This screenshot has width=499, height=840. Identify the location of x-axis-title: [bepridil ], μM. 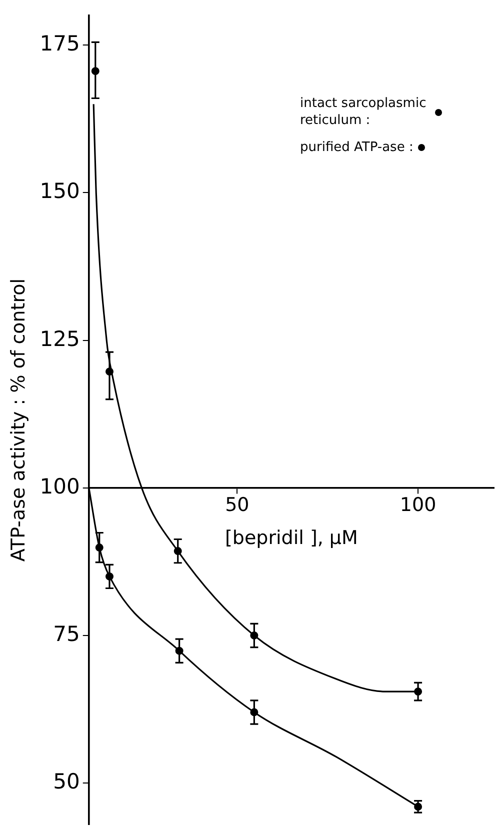
(291, 538).